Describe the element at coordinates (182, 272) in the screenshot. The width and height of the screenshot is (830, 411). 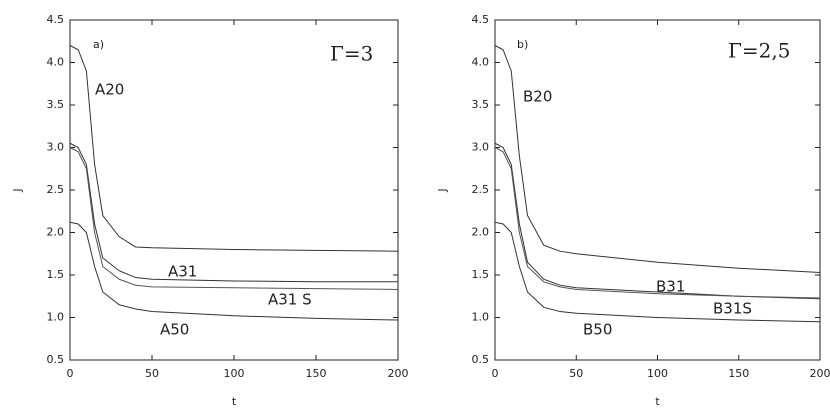
I see `annotation: A31` at that location.